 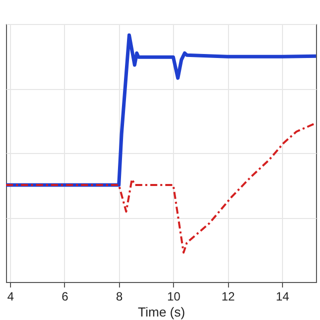 What do you see at coordinates (120, 297) in the screenshot?
I see `x-tick-label: 8` at bounding box center [120, 297].